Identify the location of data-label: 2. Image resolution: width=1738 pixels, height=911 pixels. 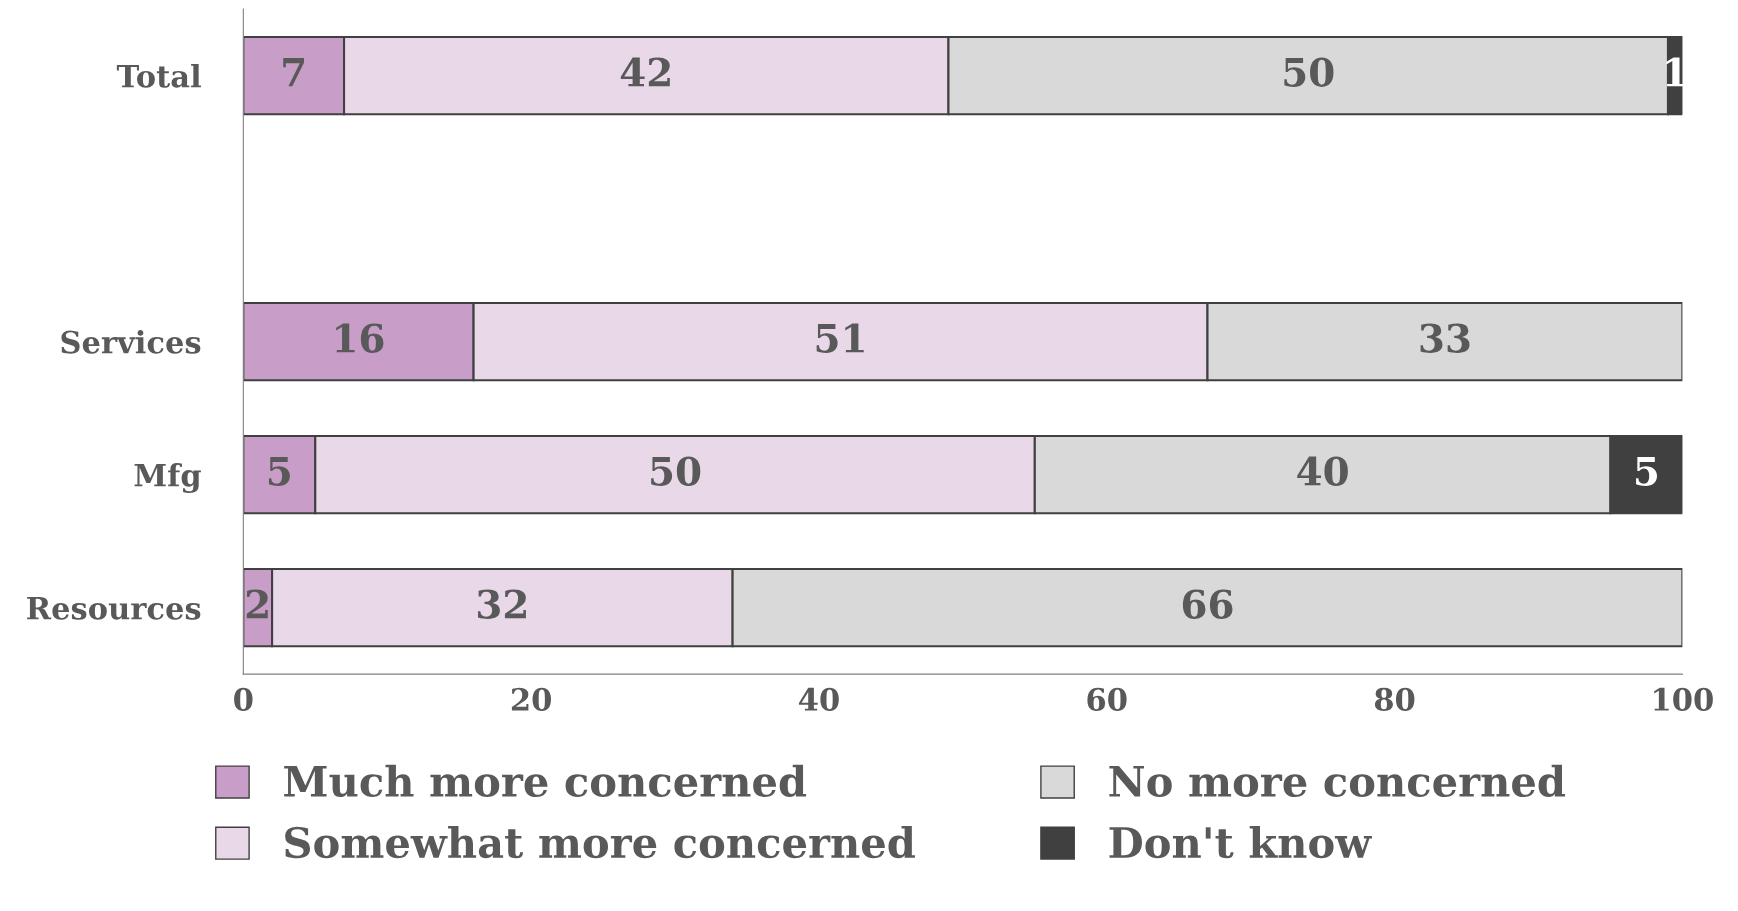
(257, 604).